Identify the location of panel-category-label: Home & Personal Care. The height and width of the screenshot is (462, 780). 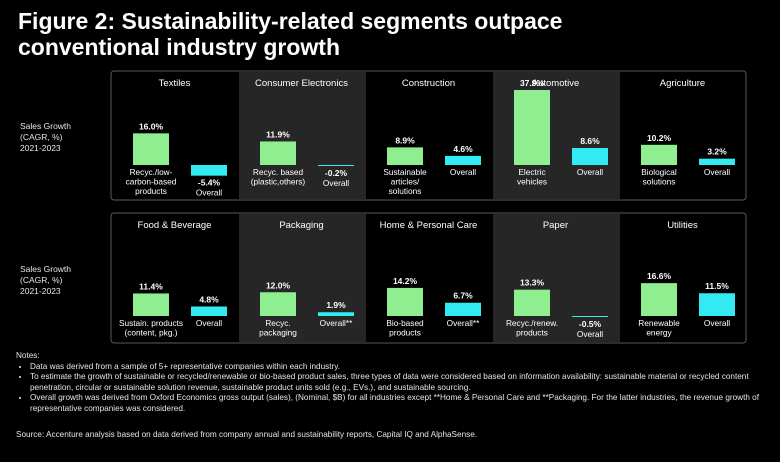
(429, 225).